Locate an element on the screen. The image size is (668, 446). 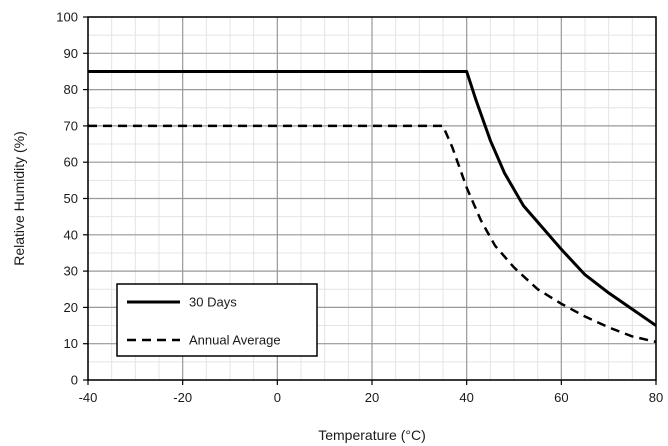
y-tick-label: 10 is located at coordinates (71, 343).